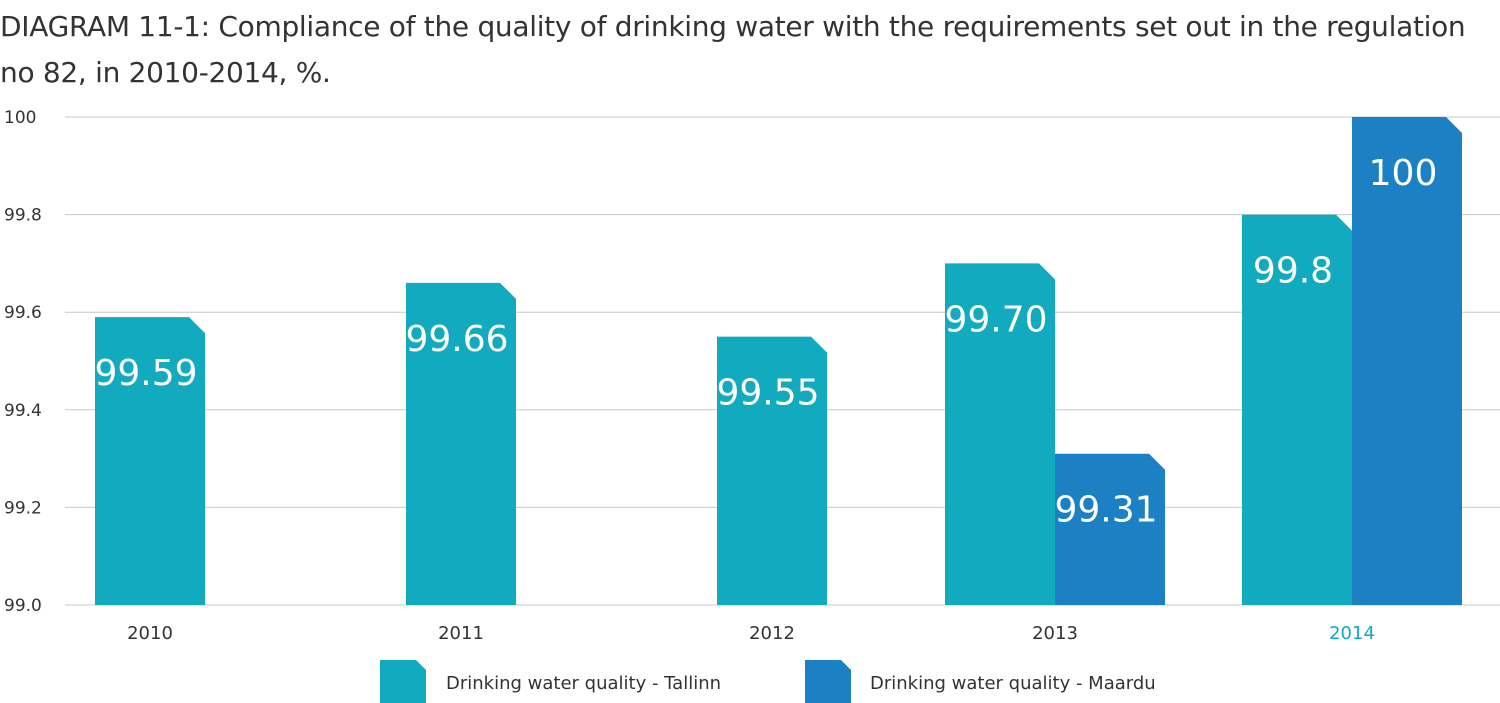  I want to click on y-tick-label: 99.6, so click(23, 313).